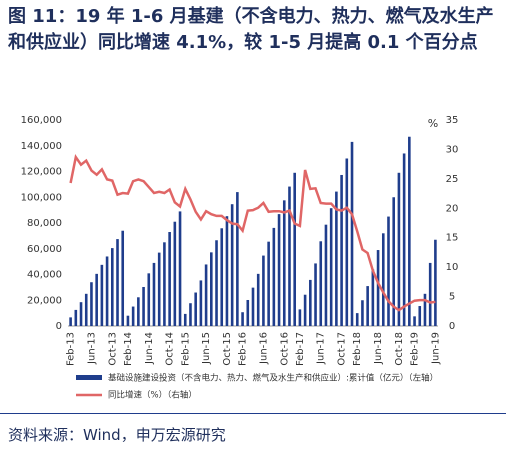 Image resolution: width=506 pixels, height=452 pixels. Describe the element at coordinates (41, 146) in the screenshot. I see `y-tick-label: 140,000` at that location.